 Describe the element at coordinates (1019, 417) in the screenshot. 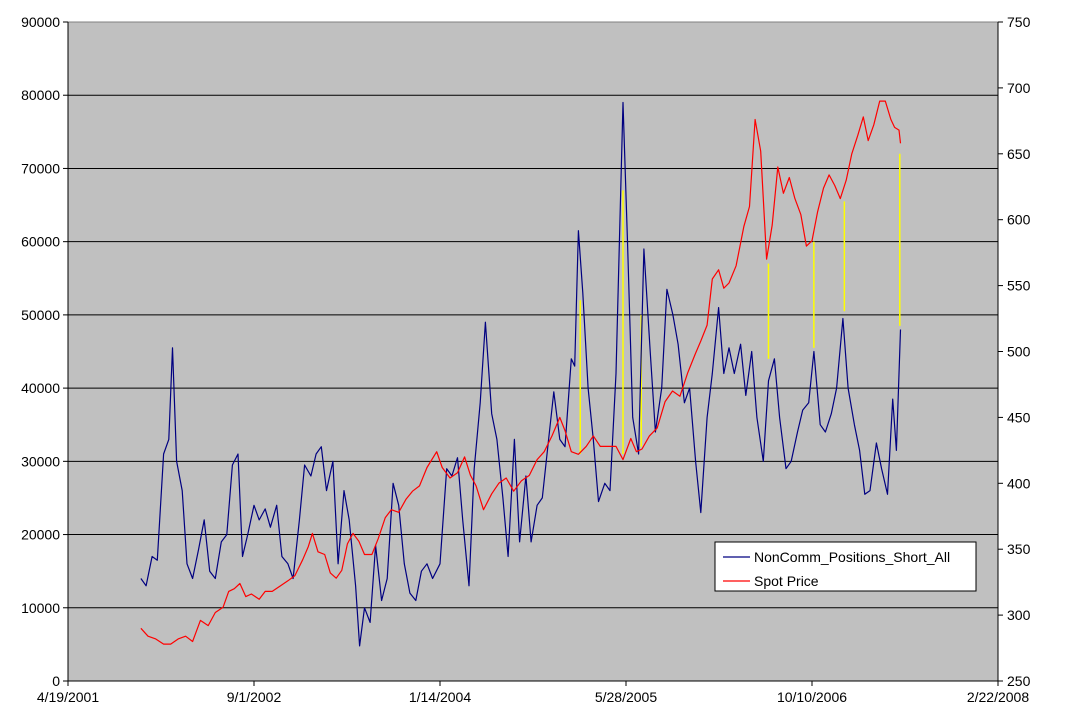

I see `y-right-tick-label: 450` at that location.